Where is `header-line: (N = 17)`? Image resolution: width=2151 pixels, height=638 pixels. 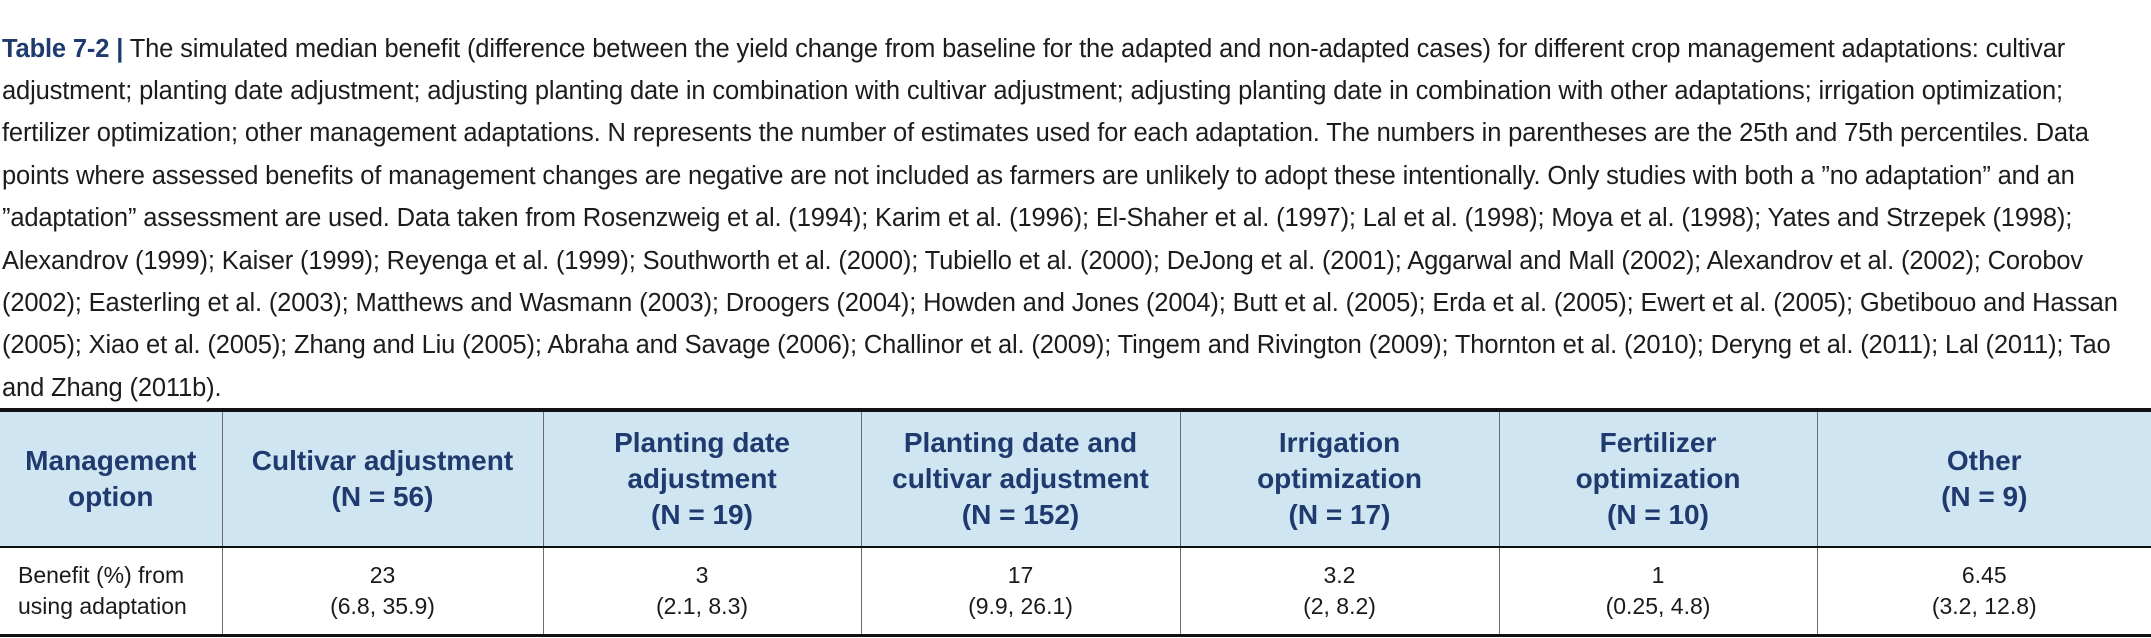
header-line: (N = 17) is located at coordinates (1339, 514).